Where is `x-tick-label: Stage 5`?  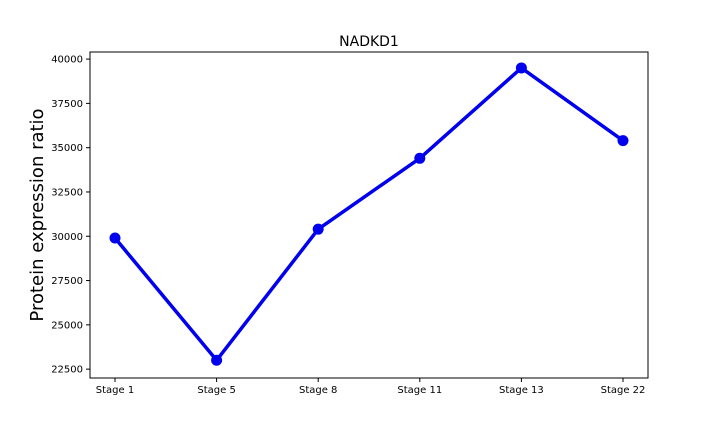 x-tick-label: Stage 5 is located at coordinates (216, 390).